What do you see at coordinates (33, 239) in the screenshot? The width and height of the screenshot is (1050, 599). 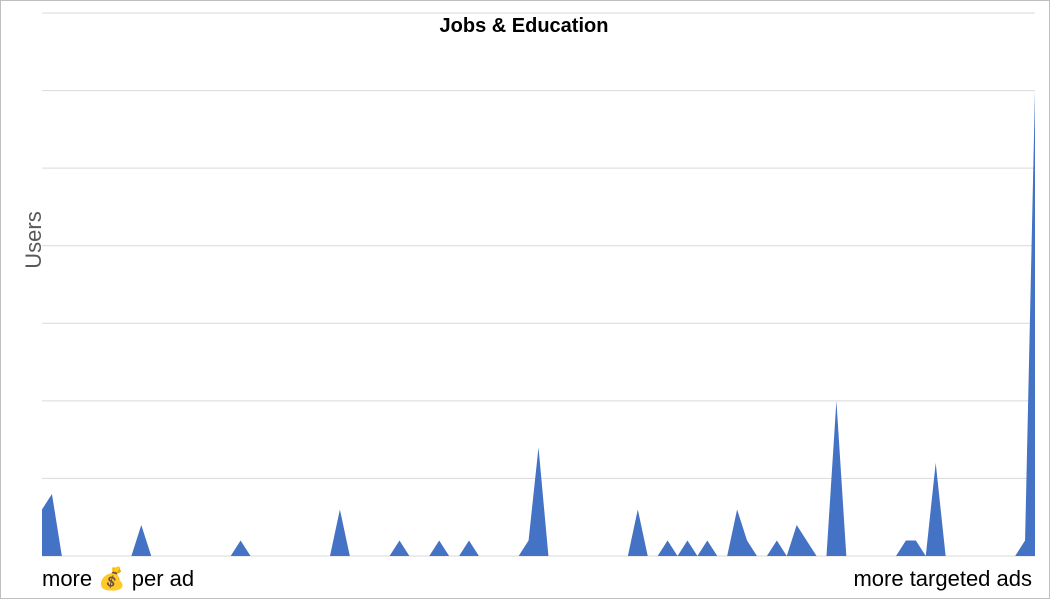 I see `y-axis-label: Users` at bounding box center [33, 239].